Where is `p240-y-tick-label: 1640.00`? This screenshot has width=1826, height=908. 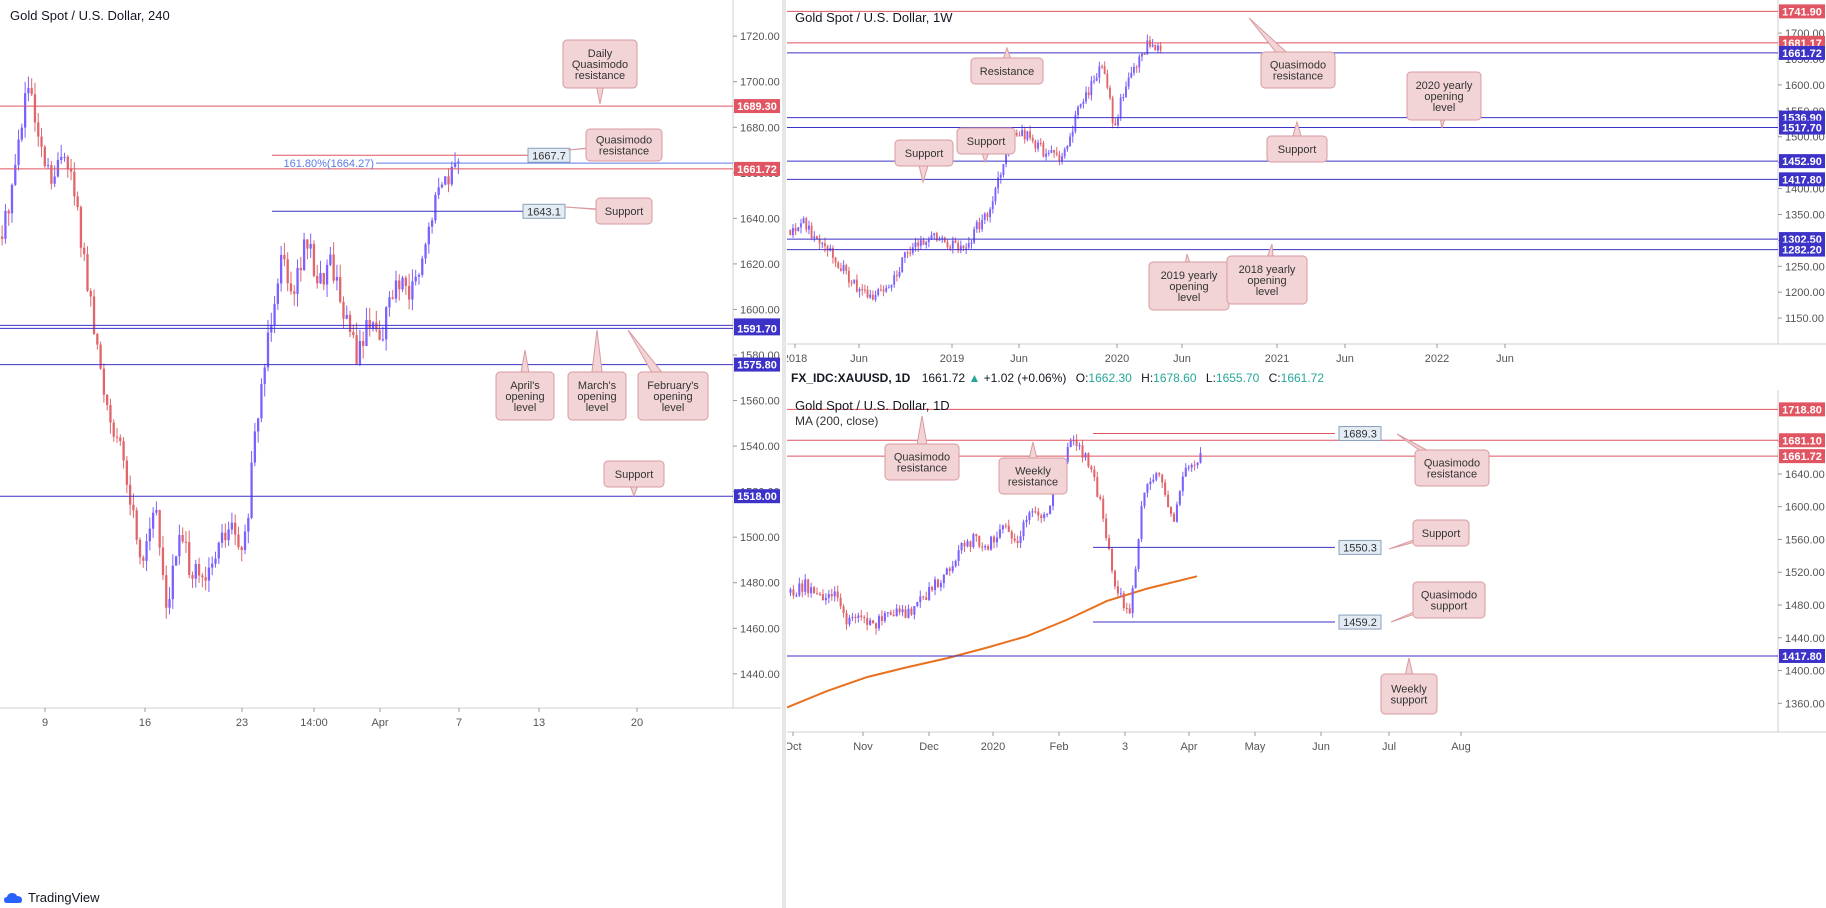
p240-y-tick-label: 1640.00 is located at coordinates (760, 219).